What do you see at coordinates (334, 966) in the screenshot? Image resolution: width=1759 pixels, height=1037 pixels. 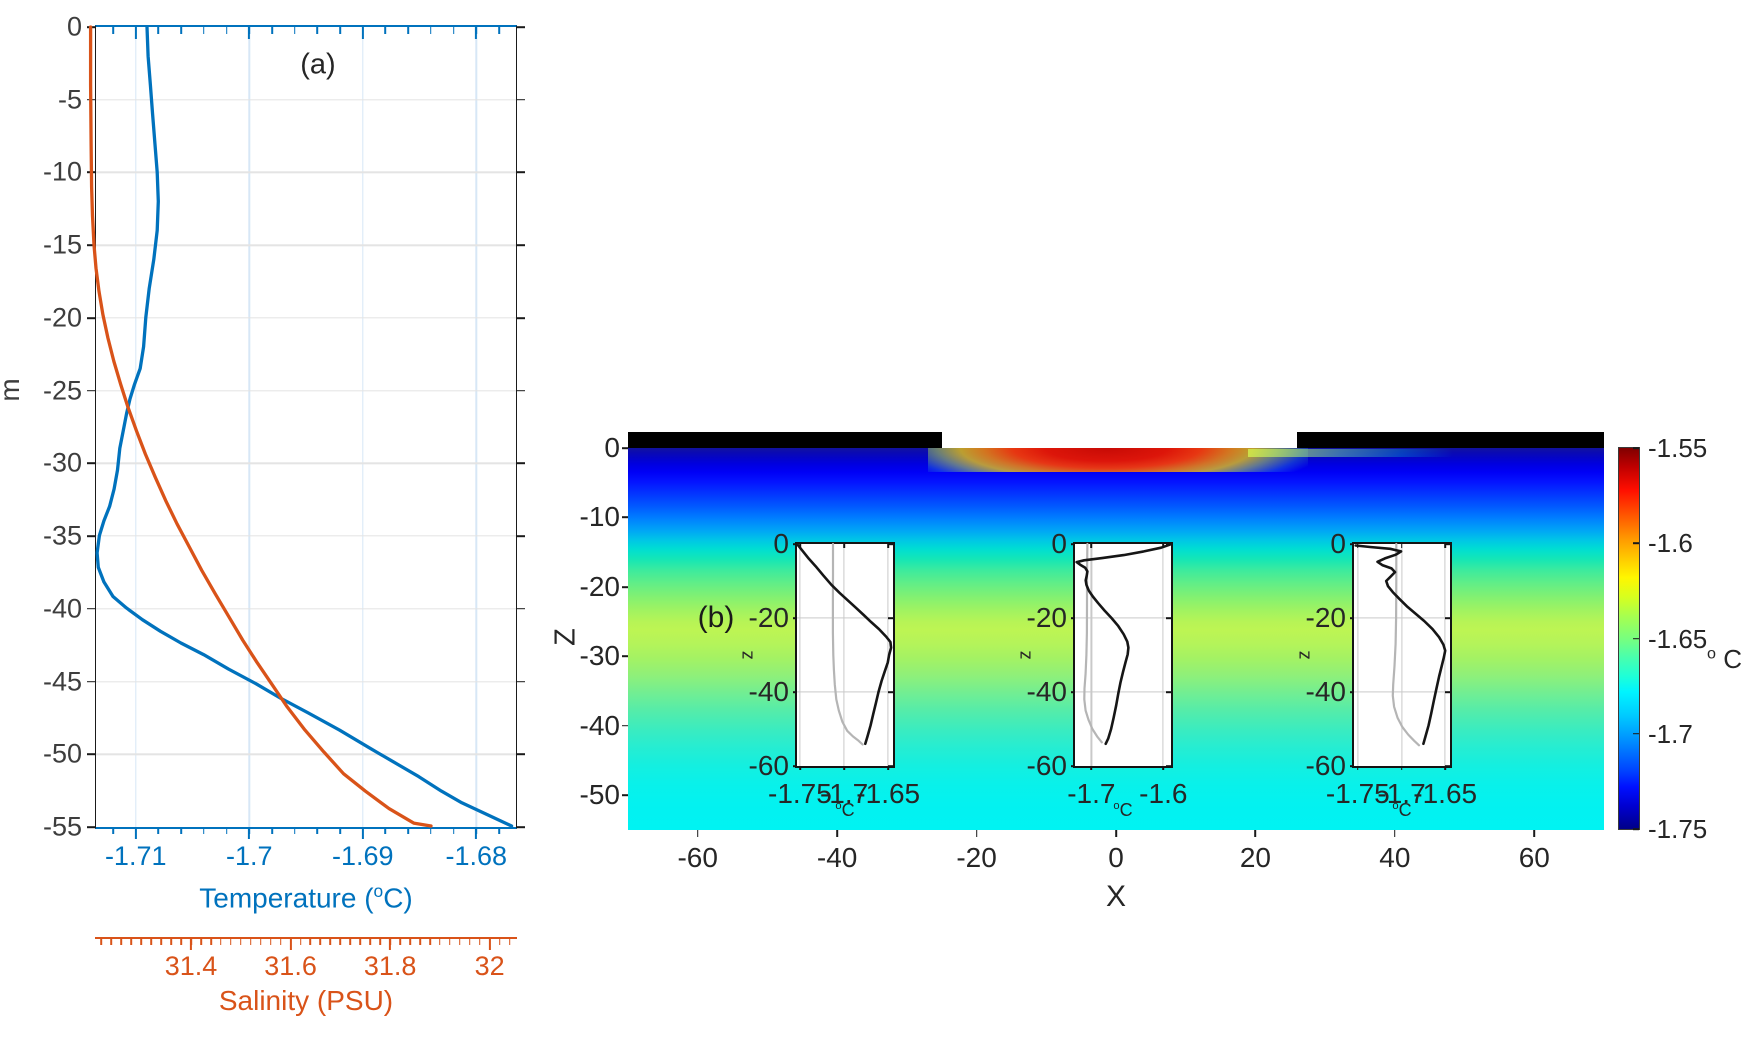 I see `salinity-tick-labels: 31.4 31.6 31.8 32` at bounding box center [334, 966].